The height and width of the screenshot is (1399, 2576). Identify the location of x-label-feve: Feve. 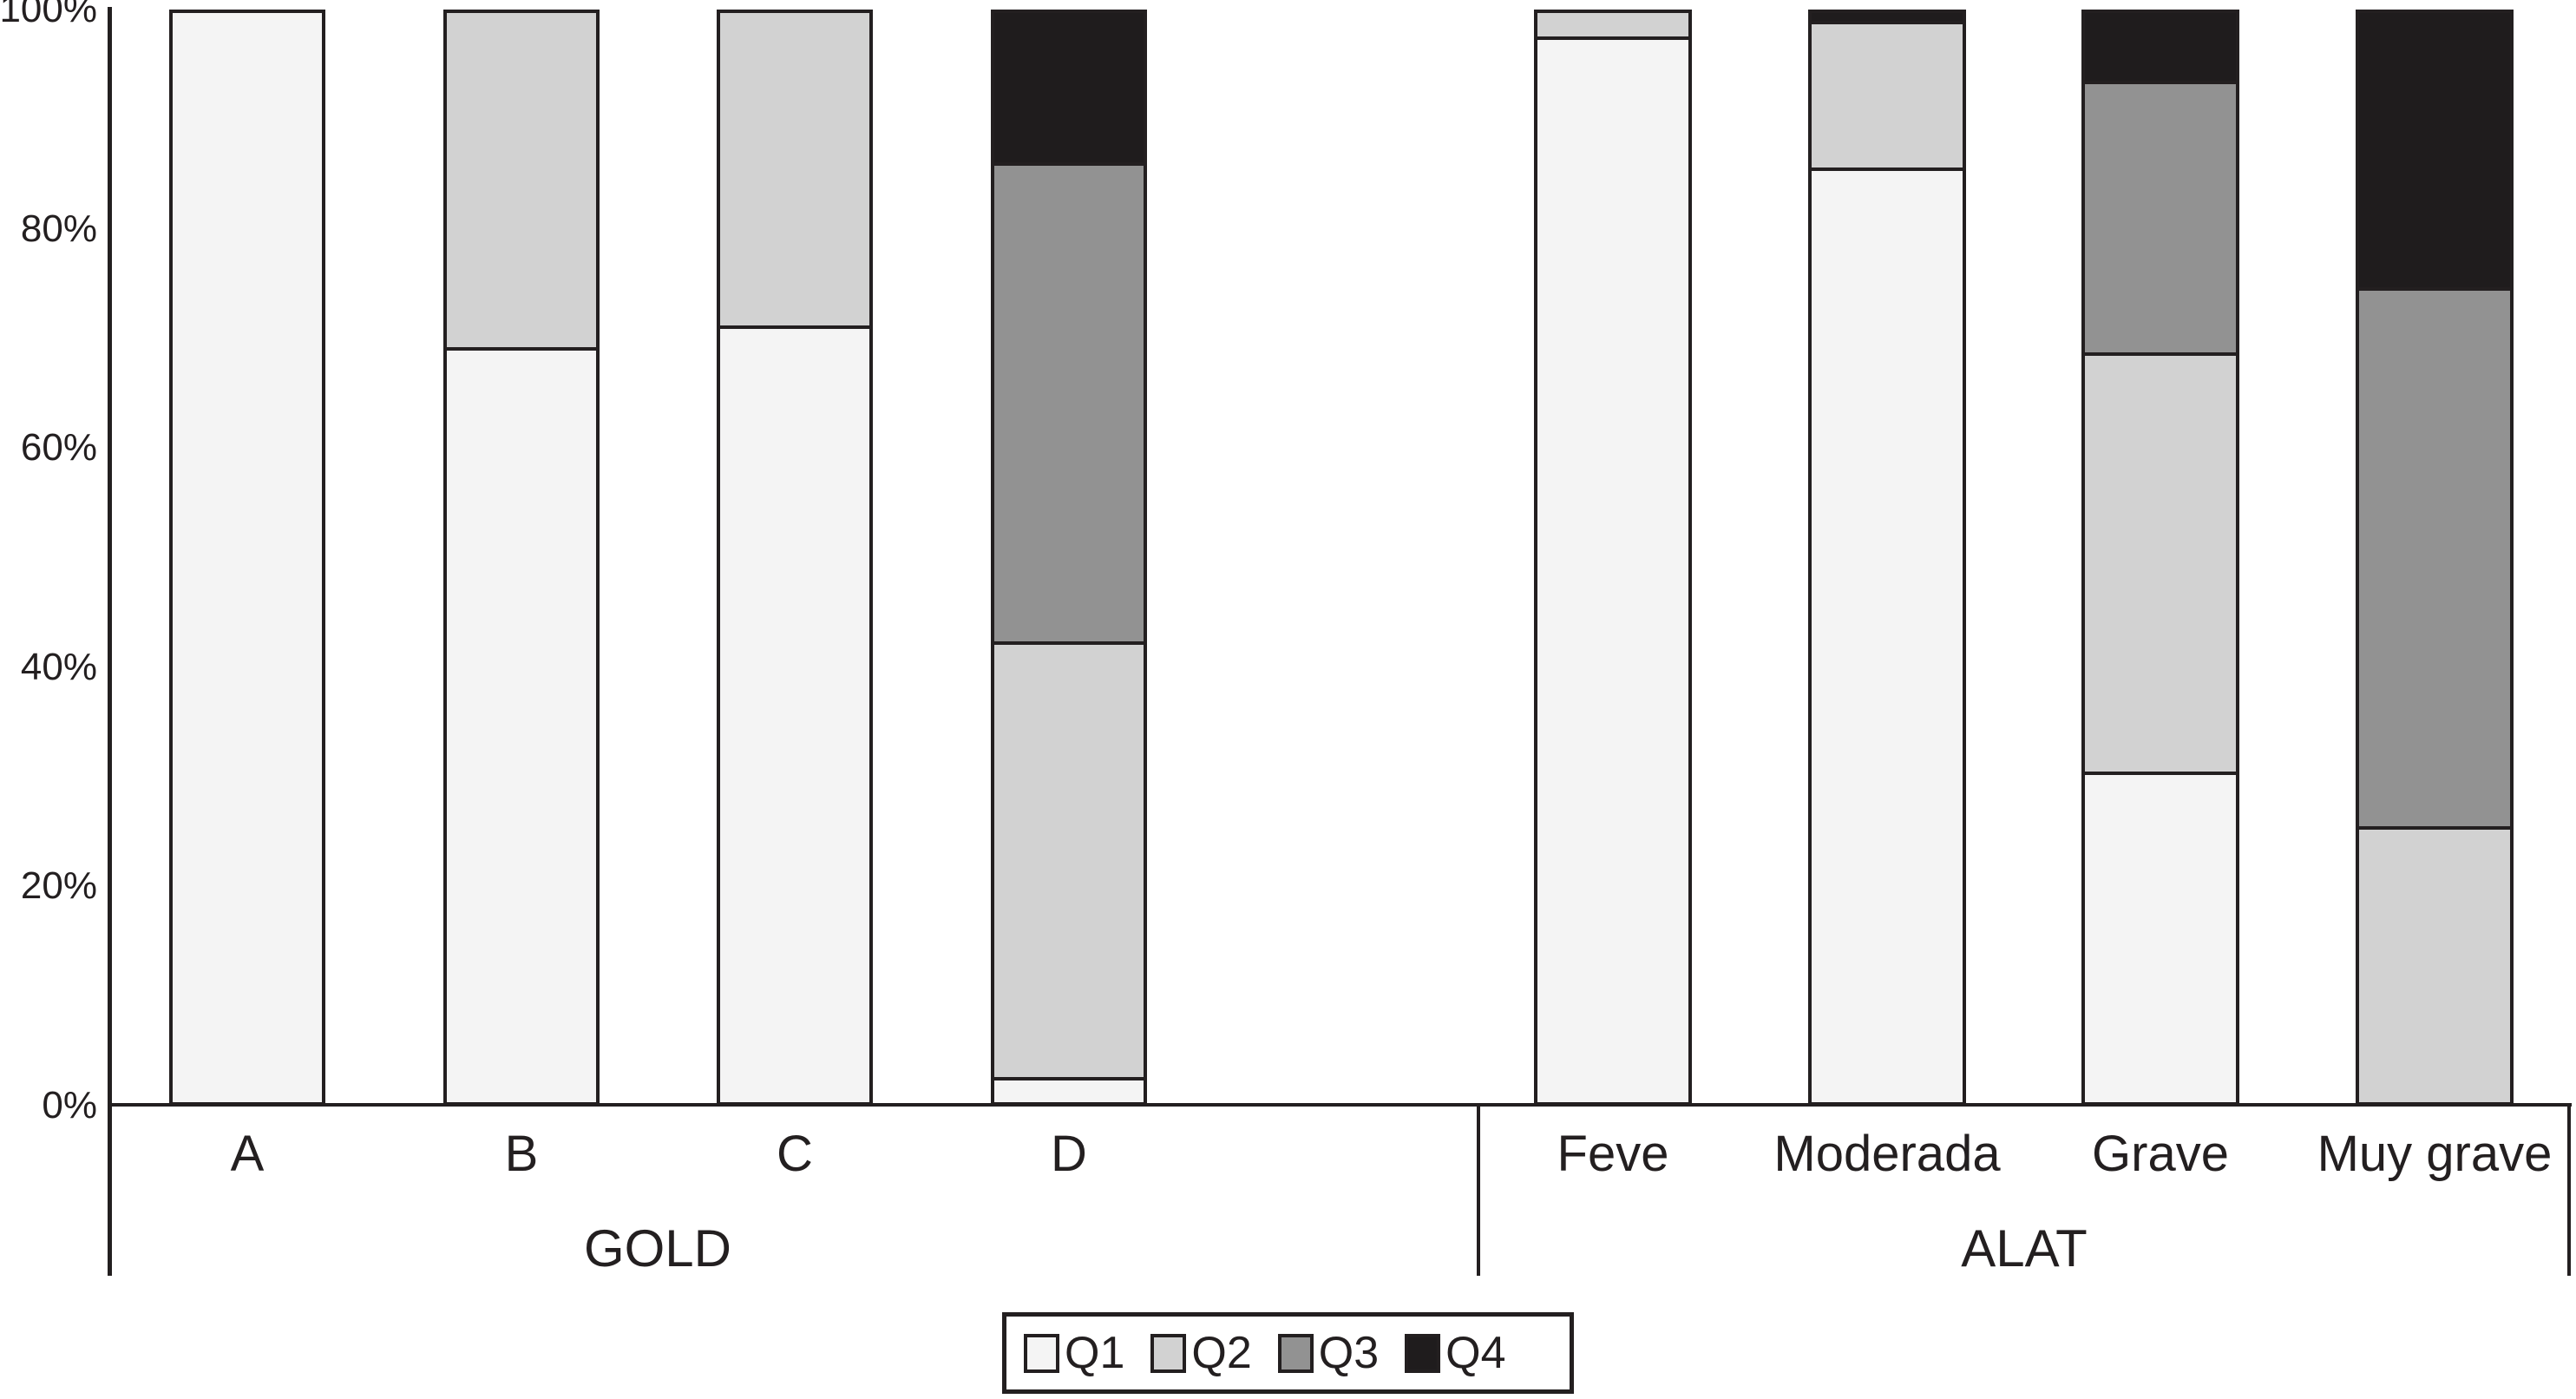
(1613, 1154).